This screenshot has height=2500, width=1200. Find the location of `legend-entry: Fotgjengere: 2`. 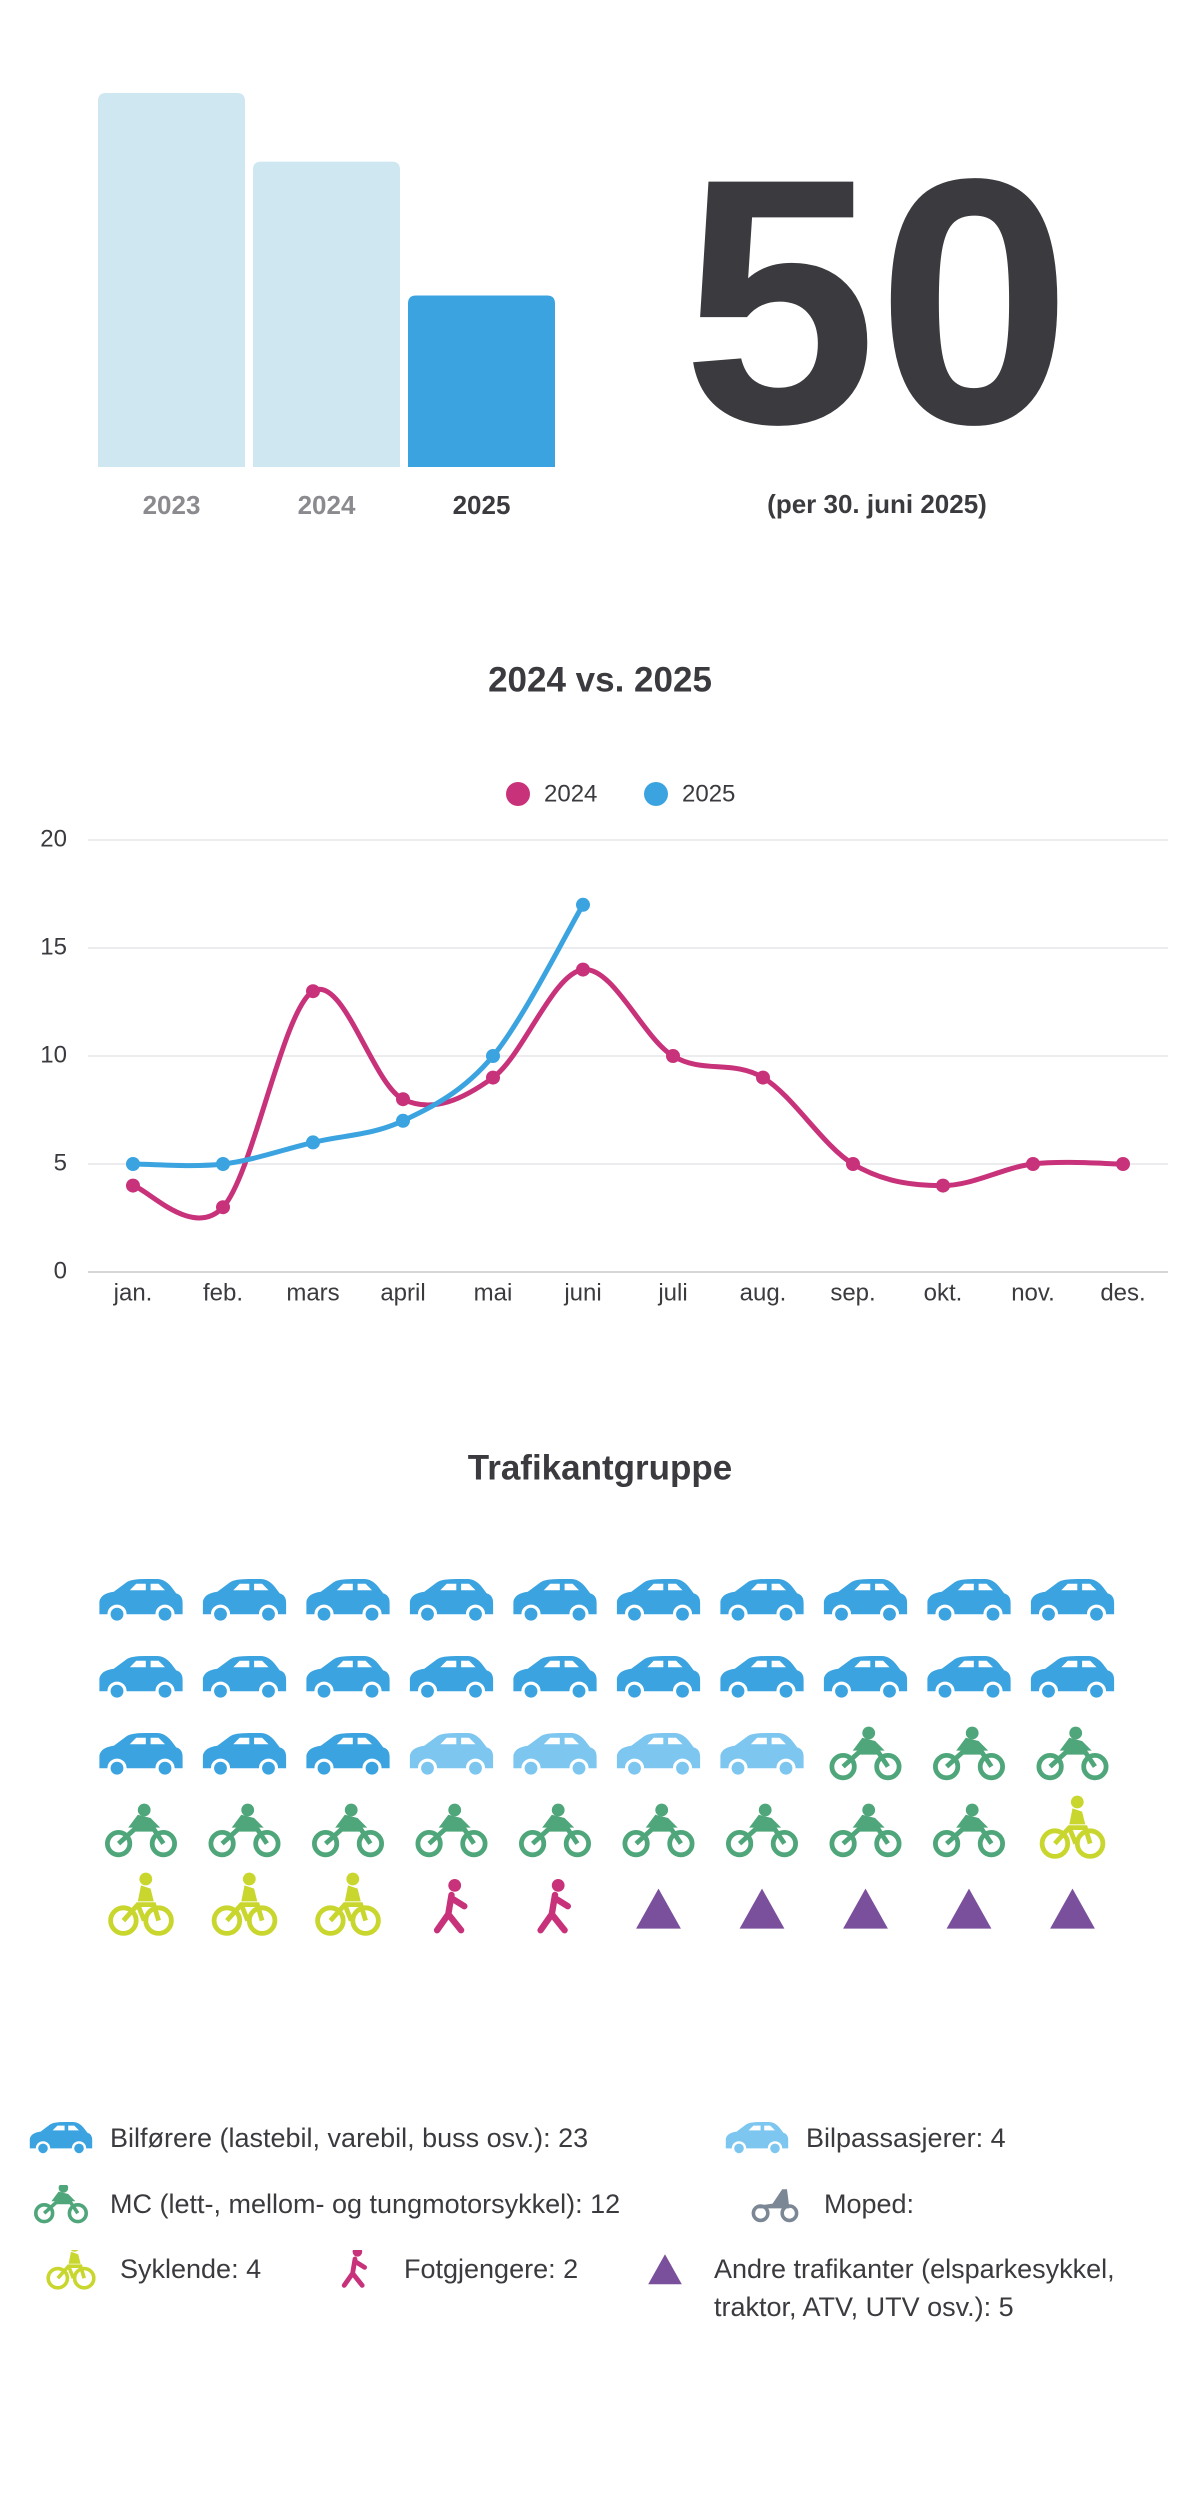

legend-entry: Fotgjengere: 2 is located at coordinates (470, 2270).